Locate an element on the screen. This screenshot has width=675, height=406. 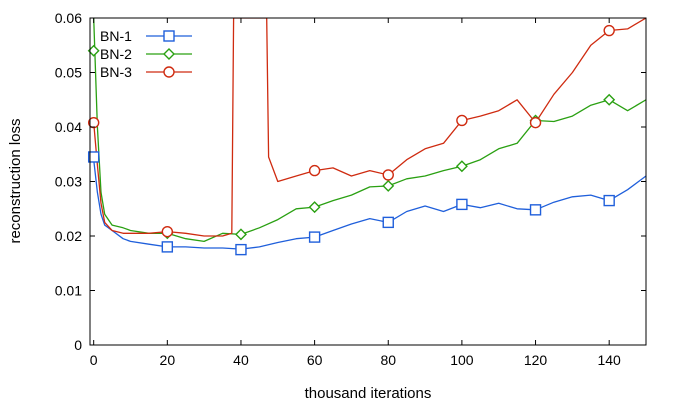
legend-label: BN-1 is located at coordinates (116, 36).